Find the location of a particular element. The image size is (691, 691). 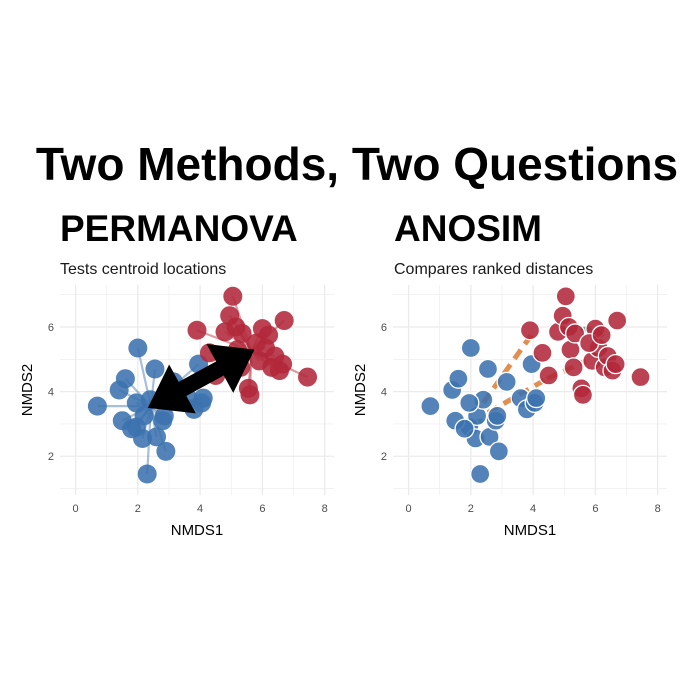

permanova-title: PERMANOVA is located at coordinates (179, 228).